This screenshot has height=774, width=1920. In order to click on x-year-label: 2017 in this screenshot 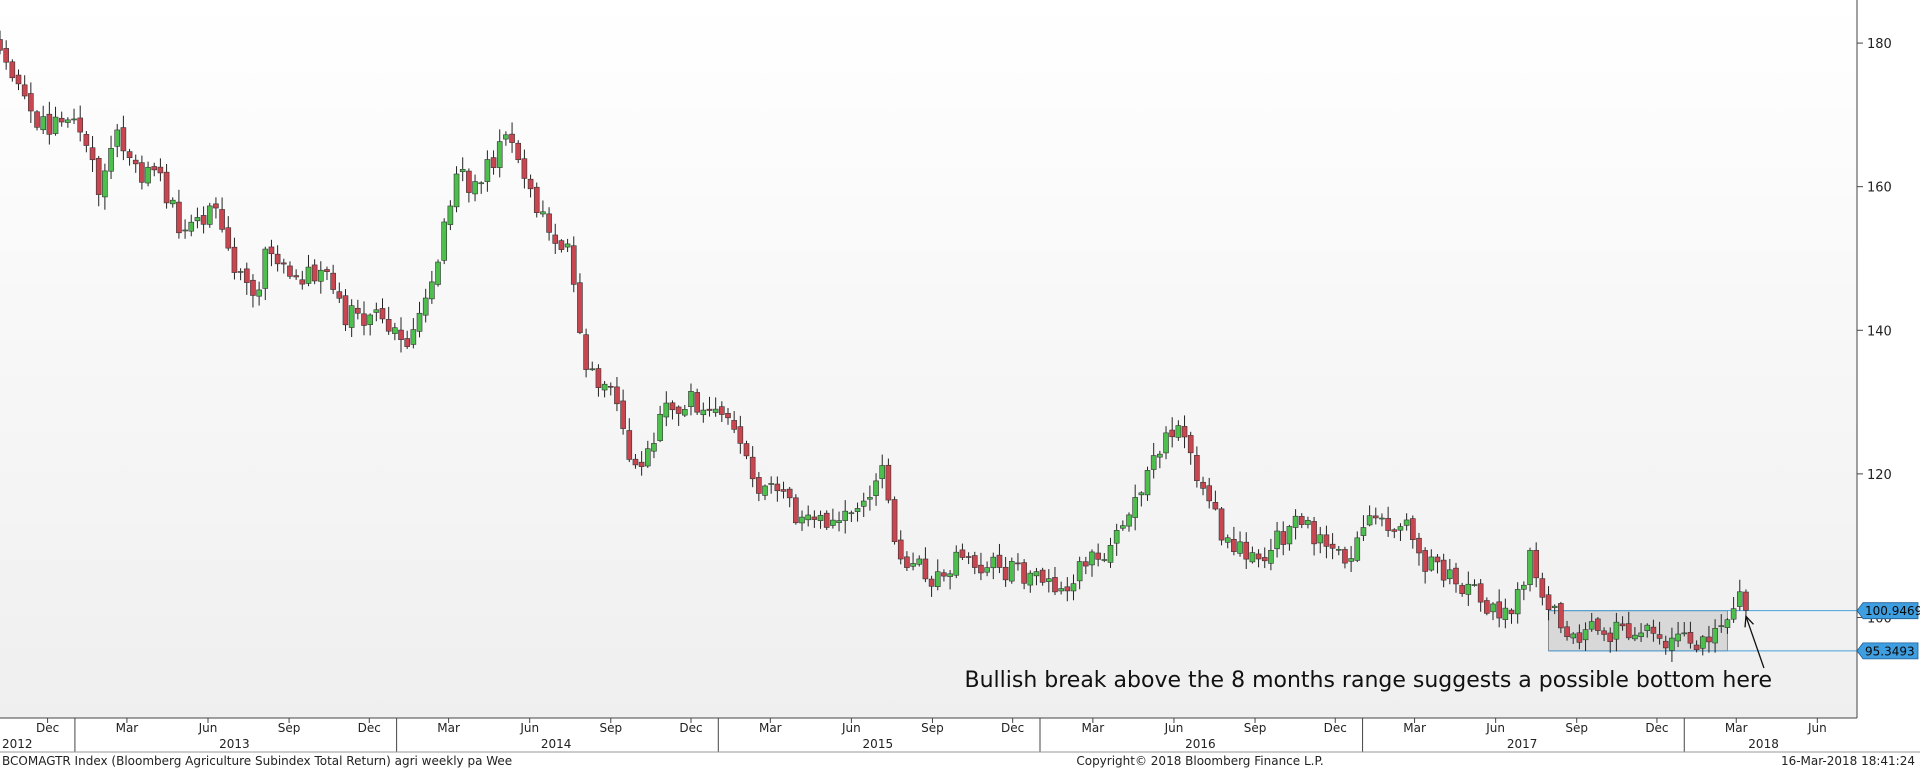, I will do `click(1522, 744)`.